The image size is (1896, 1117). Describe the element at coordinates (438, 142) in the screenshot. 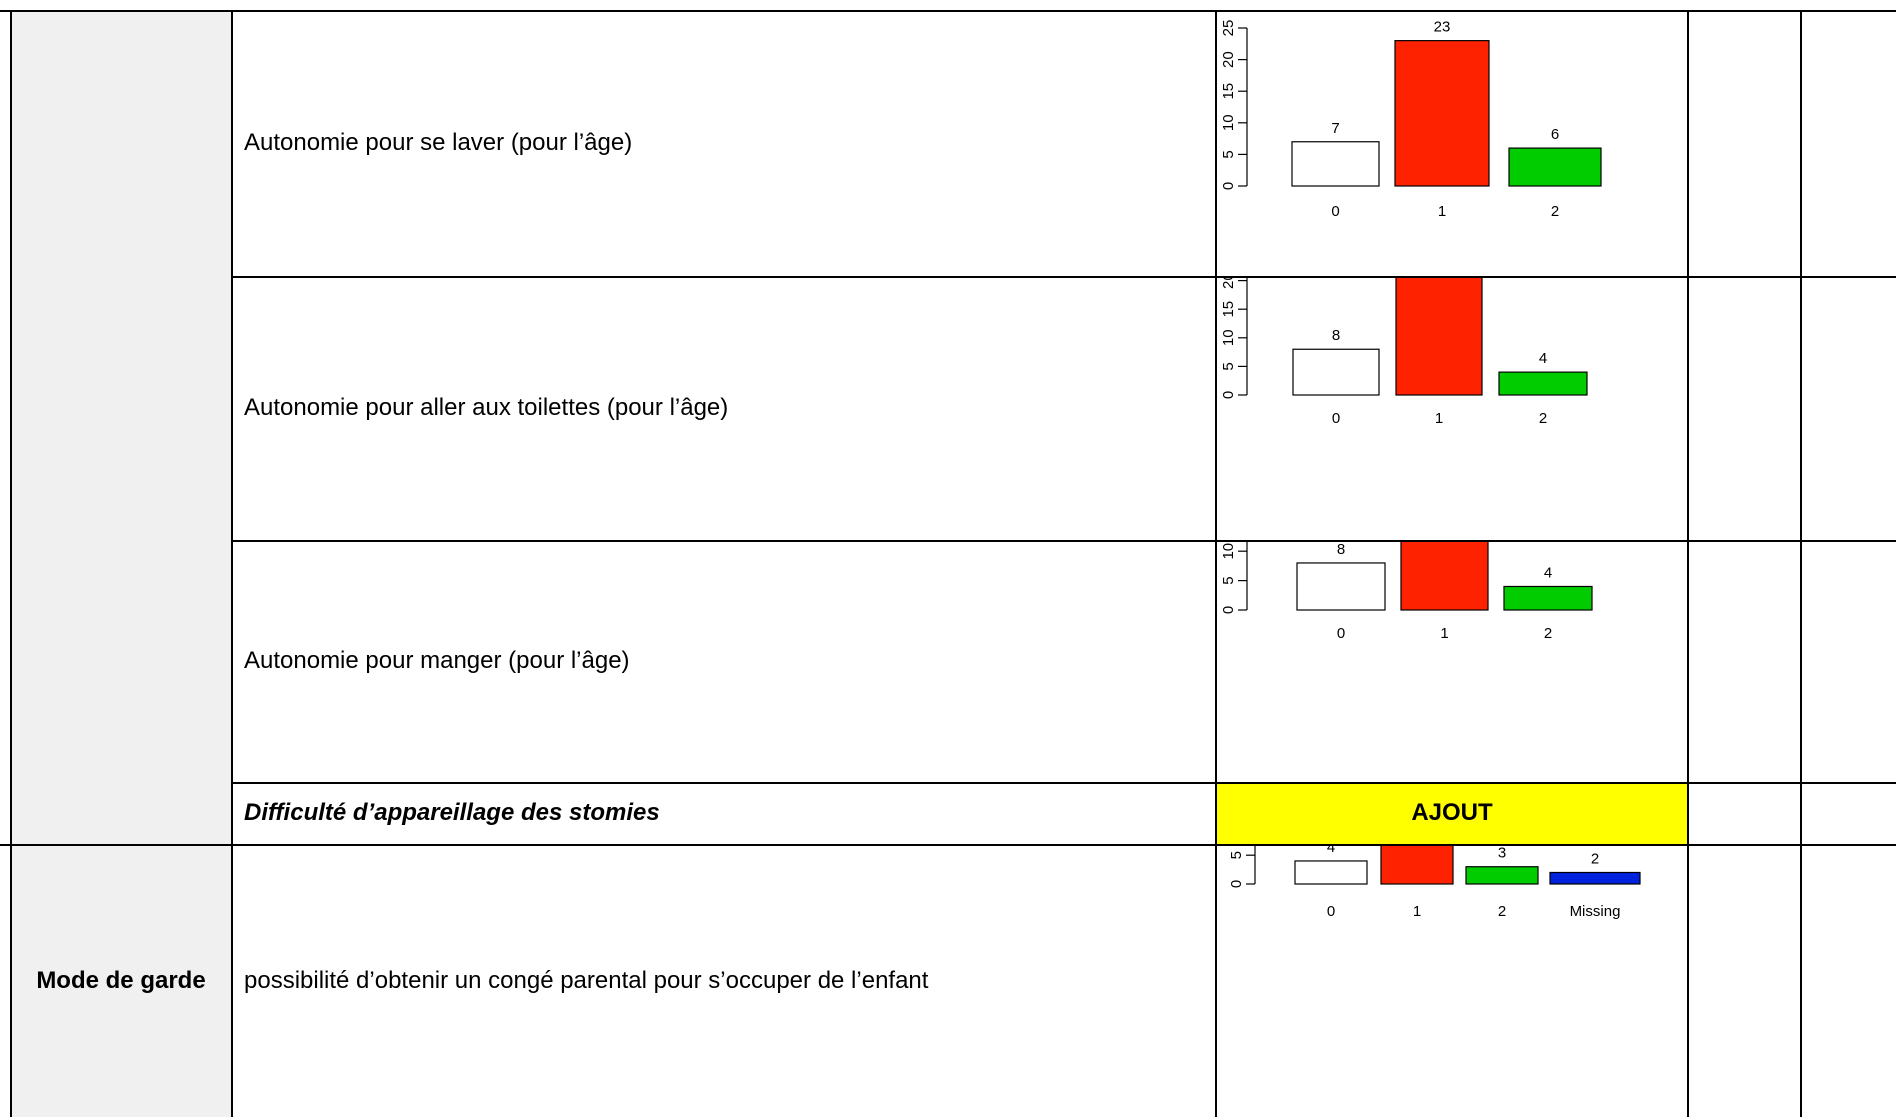

I see `row-label-laver: Autonomie pour se laver (pour l’âge)` at that location.